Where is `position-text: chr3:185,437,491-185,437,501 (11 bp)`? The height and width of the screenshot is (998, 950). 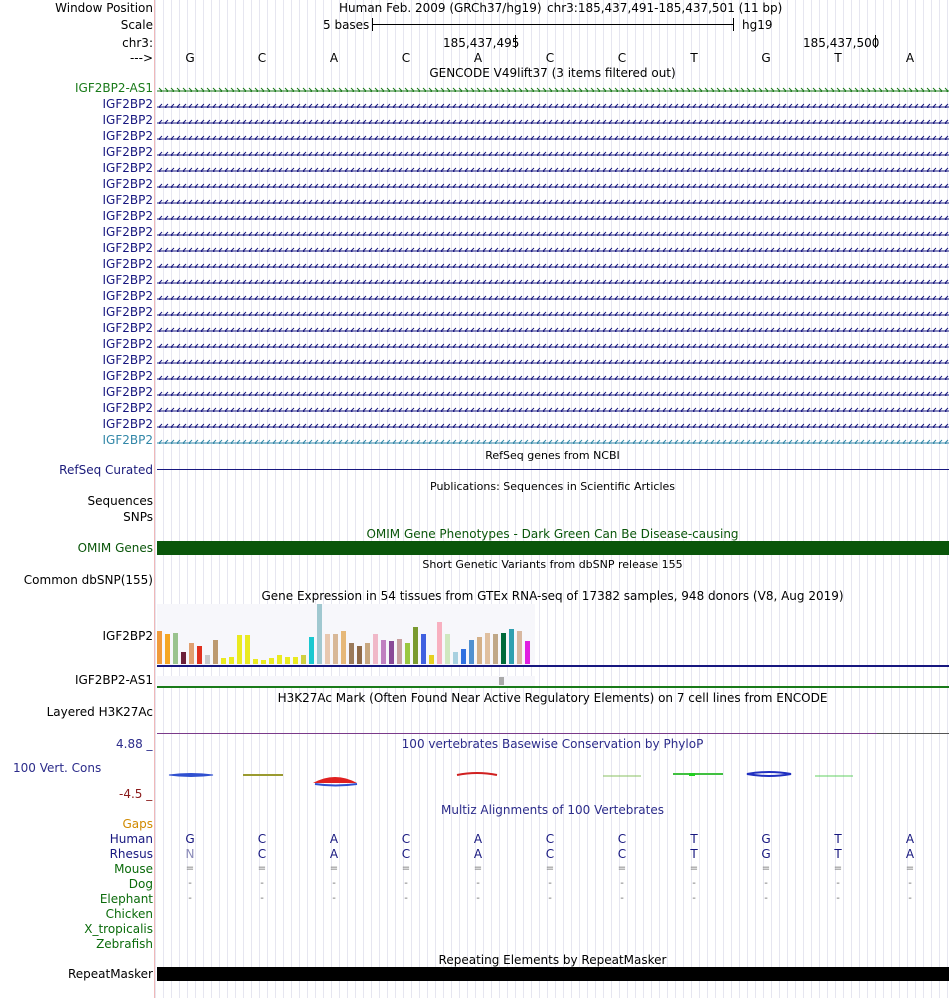
position-text: chr3:185,437,491-185,437,501 (11 bp) is located at coordinates (665, 8).